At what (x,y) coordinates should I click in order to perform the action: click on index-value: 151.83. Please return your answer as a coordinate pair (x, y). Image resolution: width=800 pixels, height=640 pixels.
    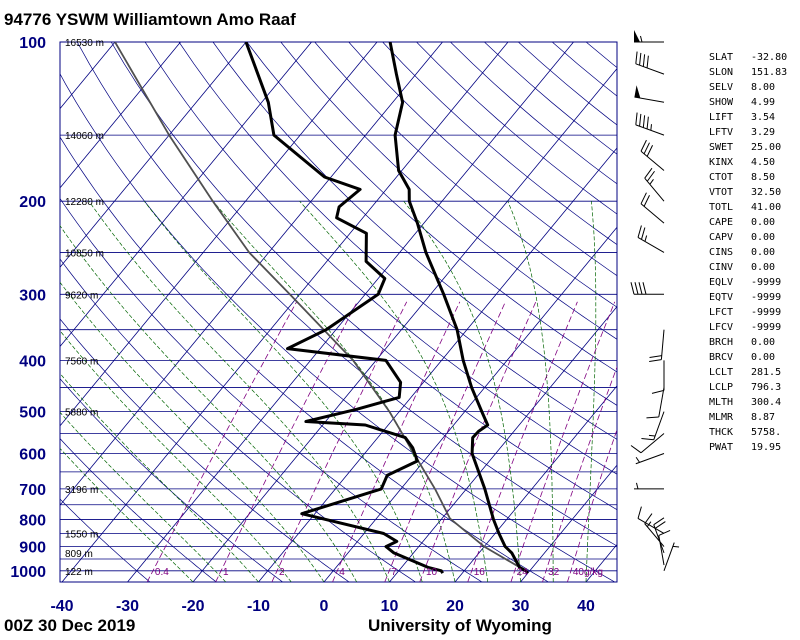
    Looking at the image, I should click on (769, 72).